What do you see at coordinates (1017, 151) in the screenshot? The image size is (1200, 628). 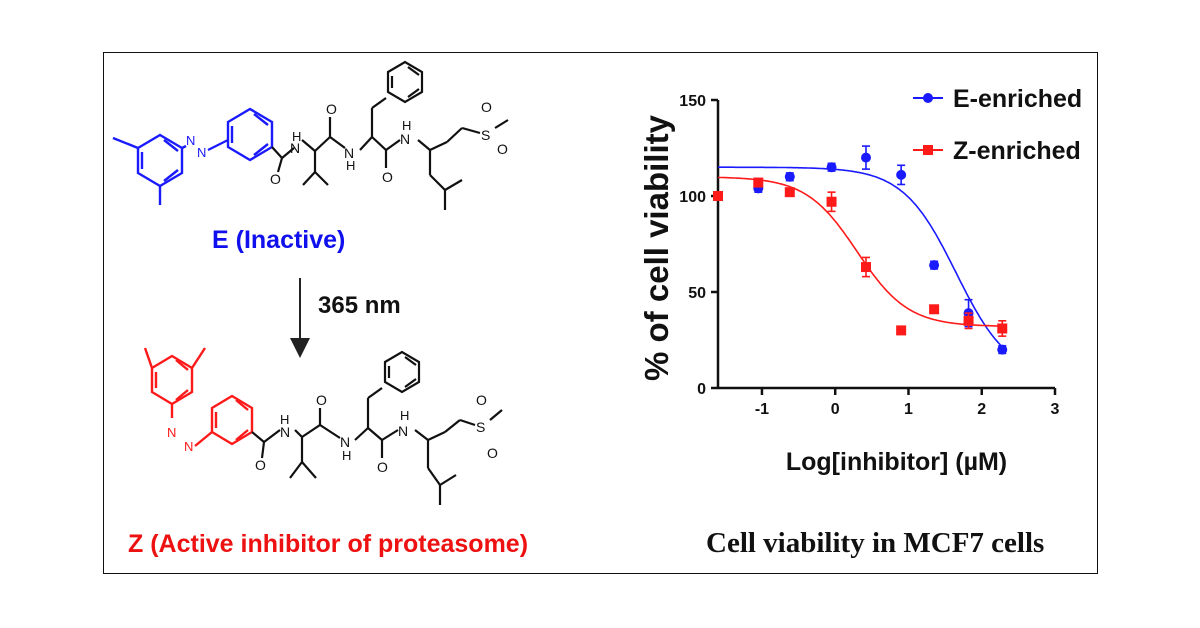 I see `legend-label: Z-enriched` at bounding box center [1017, 151].